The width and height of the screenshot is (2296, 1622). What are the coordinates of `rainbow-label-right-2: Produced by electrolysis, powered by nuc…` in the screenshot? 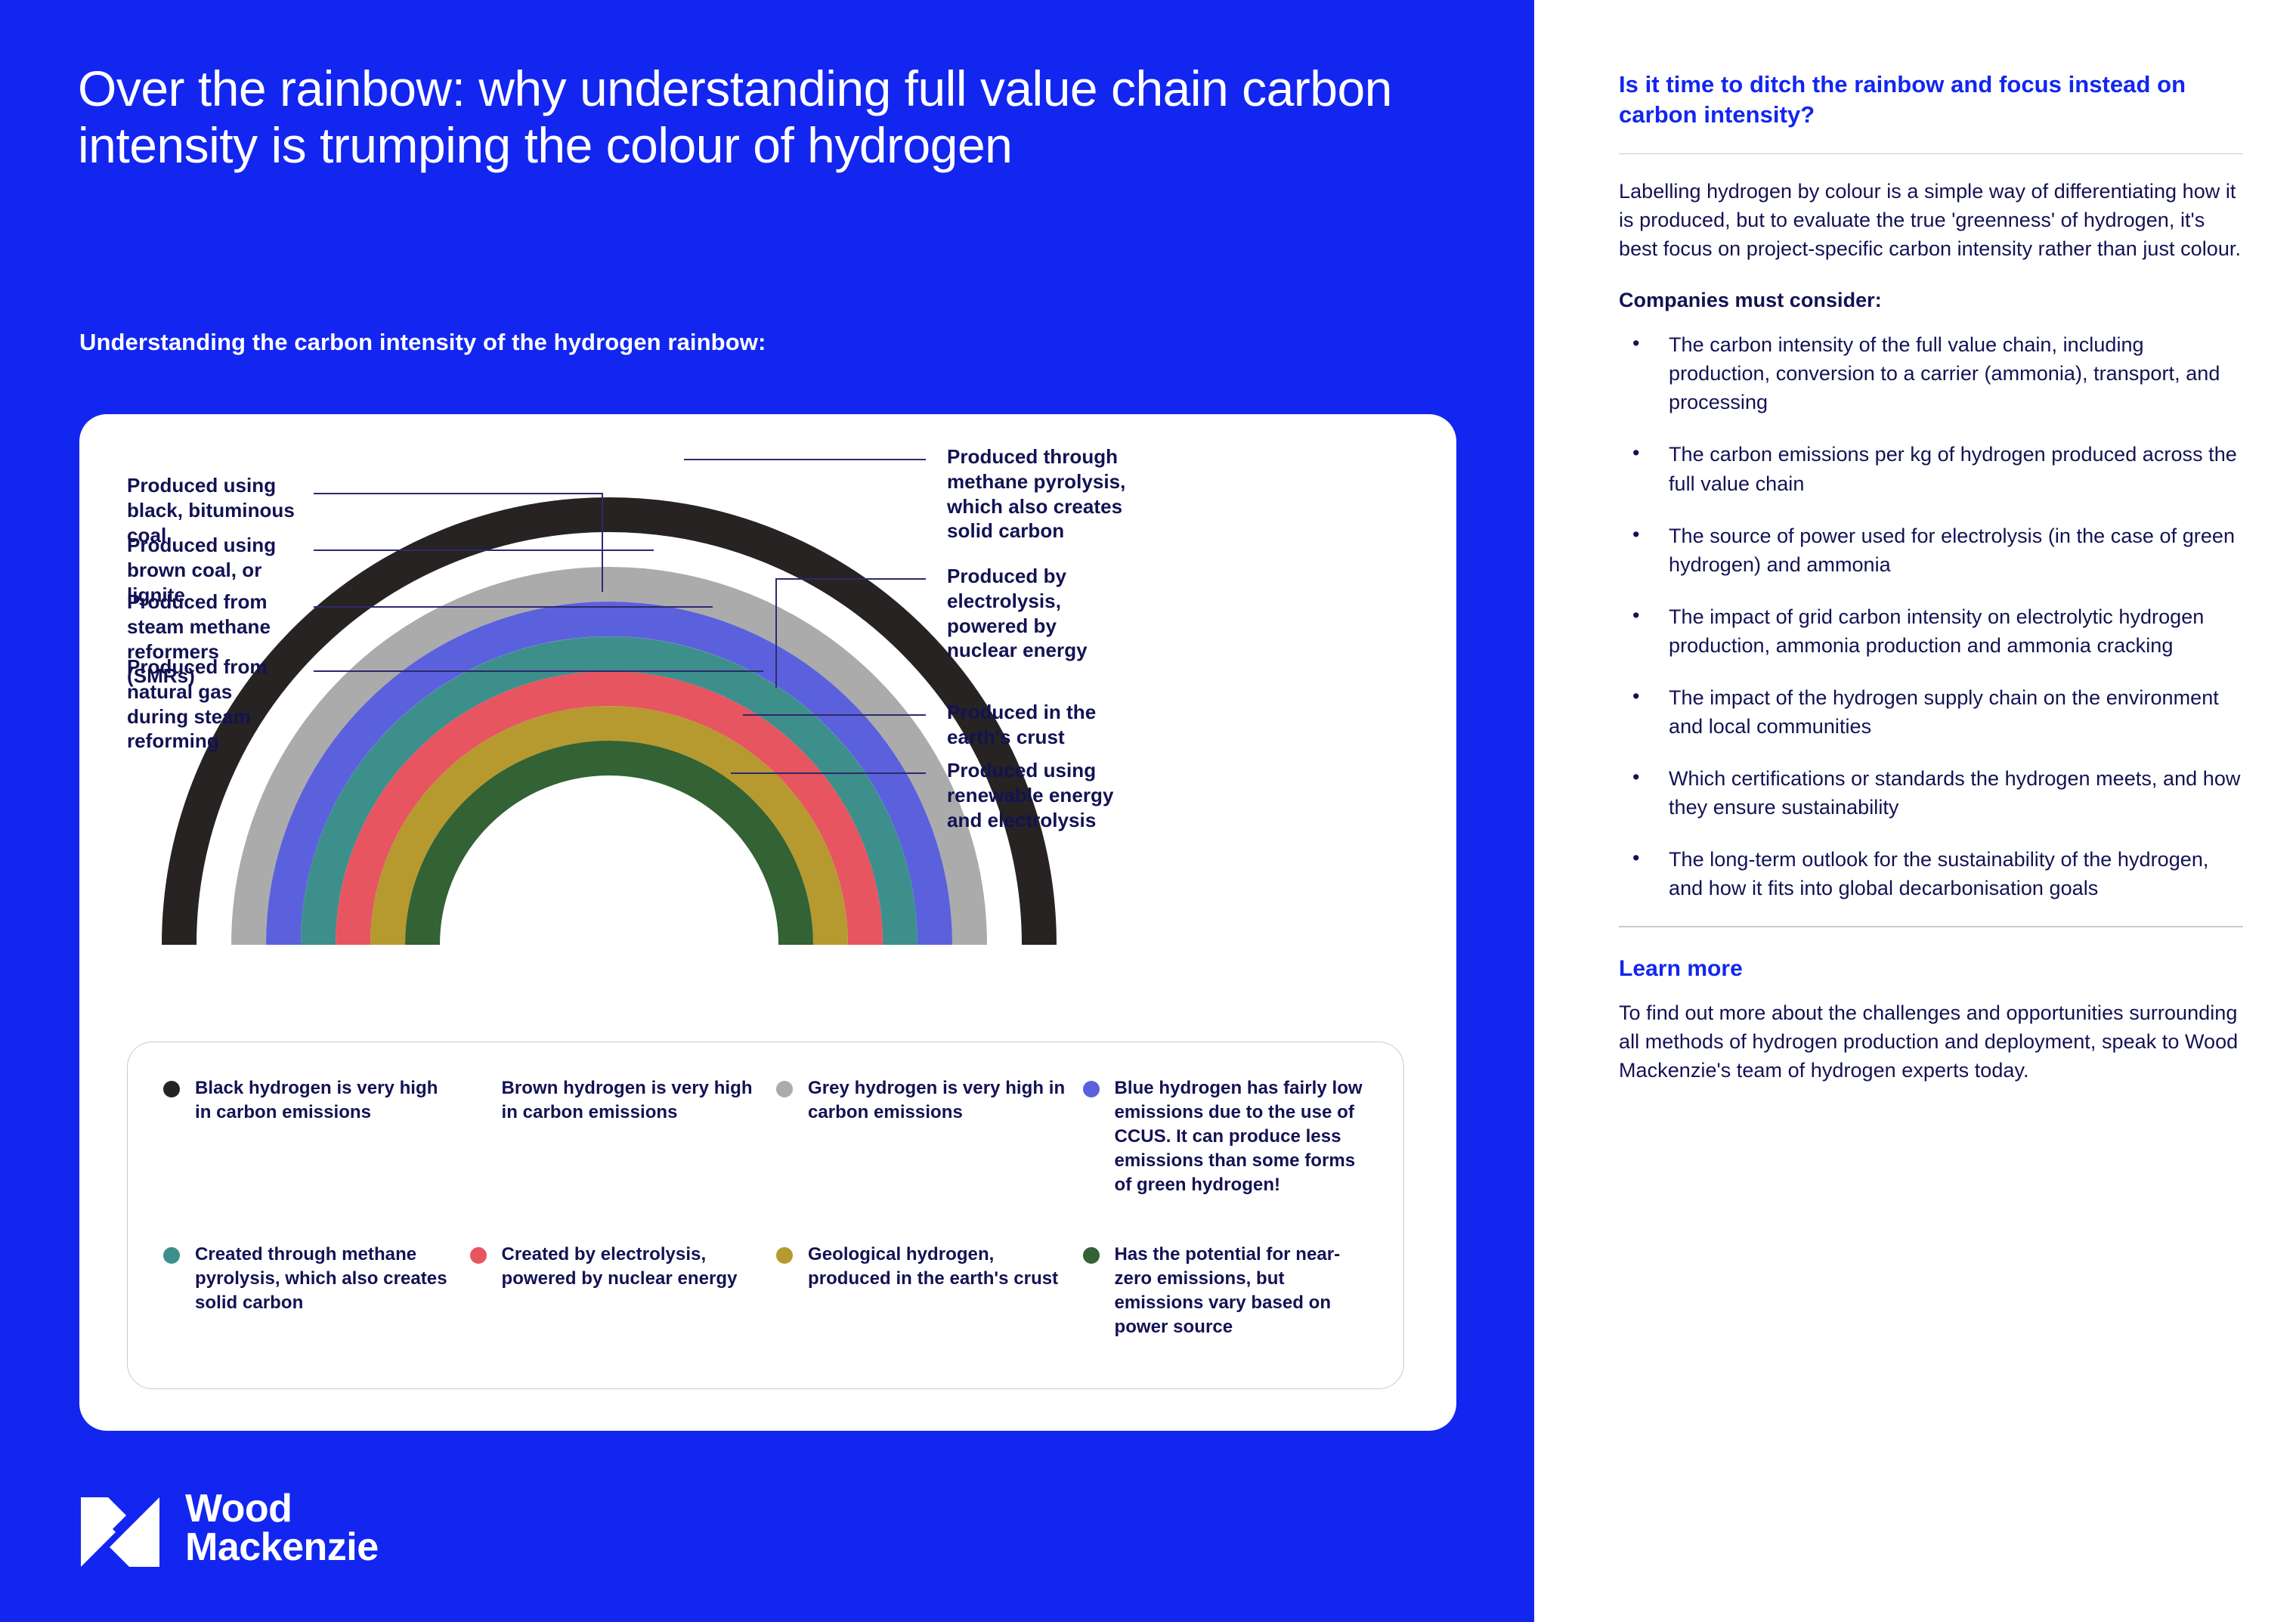 It's located at (1017, 613).